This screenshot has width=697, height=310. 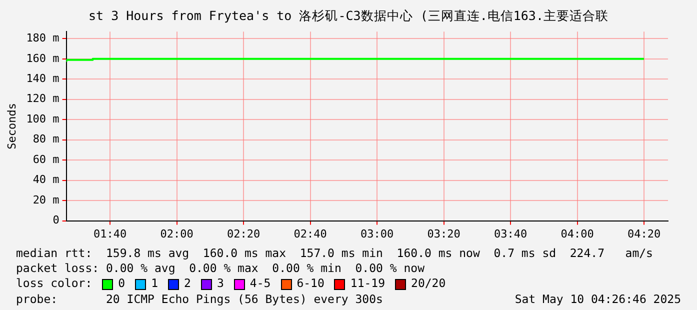 I want to click on legend-title: loss color:, so click(x=54, y=284).